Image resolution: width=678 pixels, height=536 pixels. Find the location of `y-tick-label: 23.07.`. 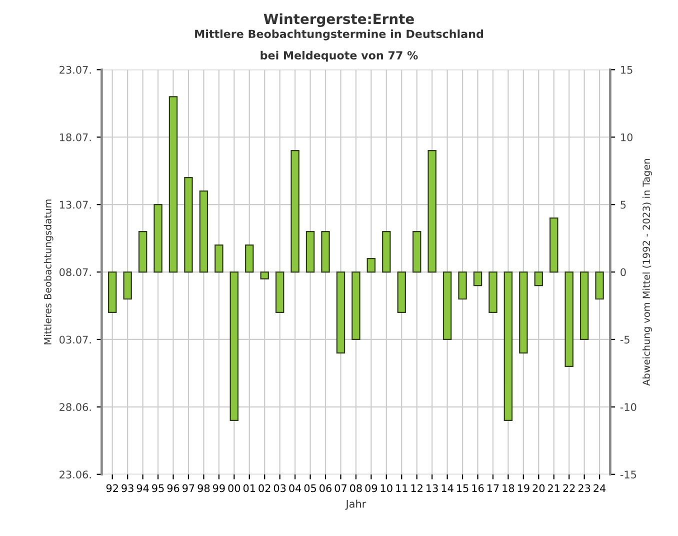

y-tick-label: 23.07. is located at coordinates (75, 70).